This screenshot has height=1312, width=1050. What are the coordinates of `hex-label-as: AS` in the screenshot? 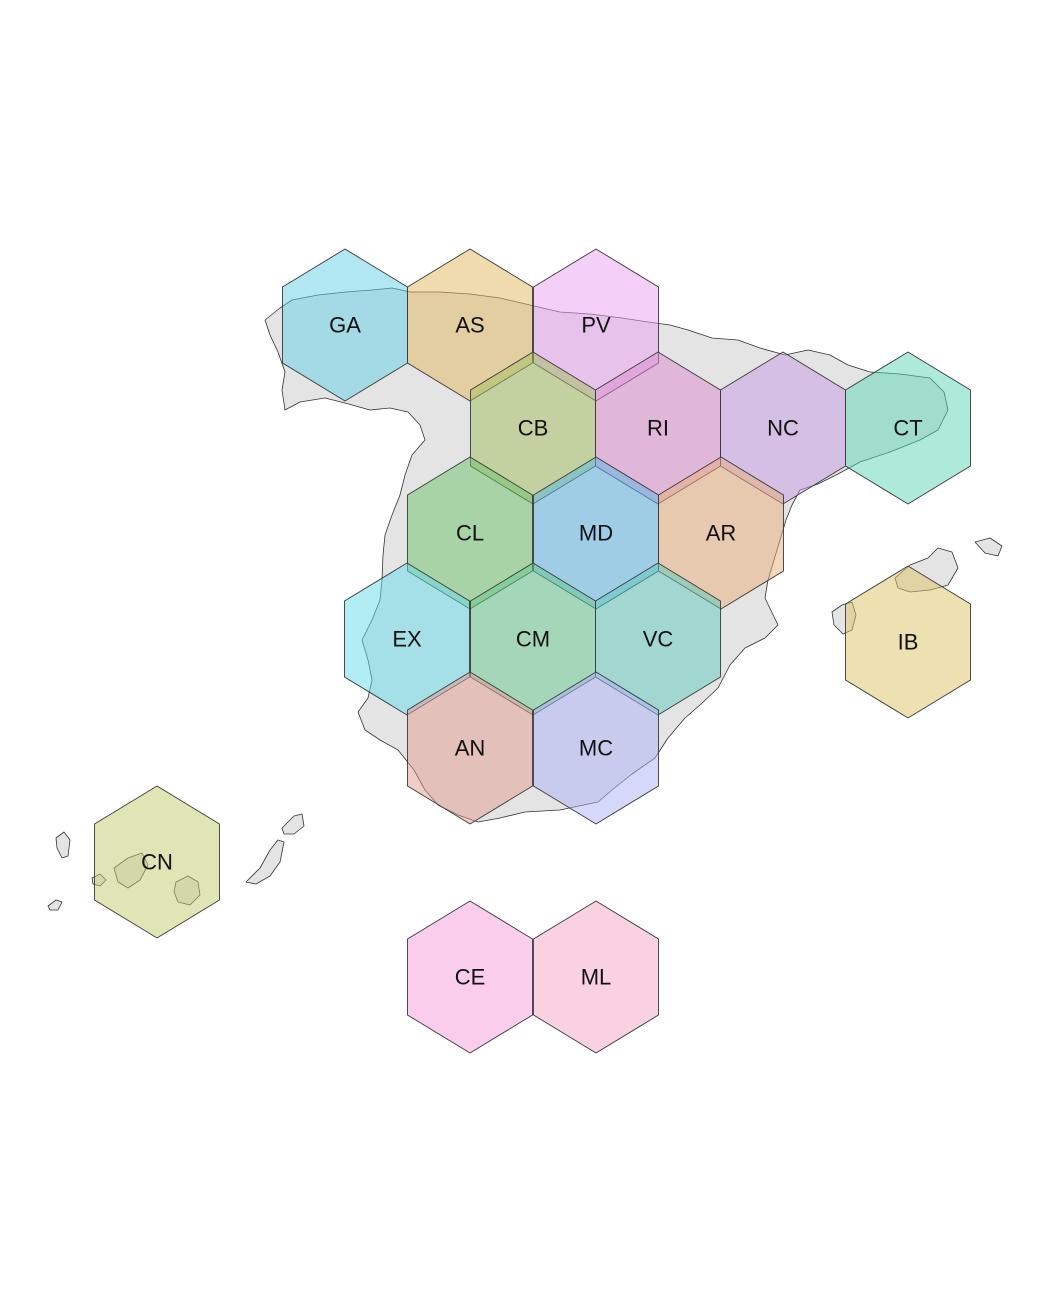 It's located at (469, 325).